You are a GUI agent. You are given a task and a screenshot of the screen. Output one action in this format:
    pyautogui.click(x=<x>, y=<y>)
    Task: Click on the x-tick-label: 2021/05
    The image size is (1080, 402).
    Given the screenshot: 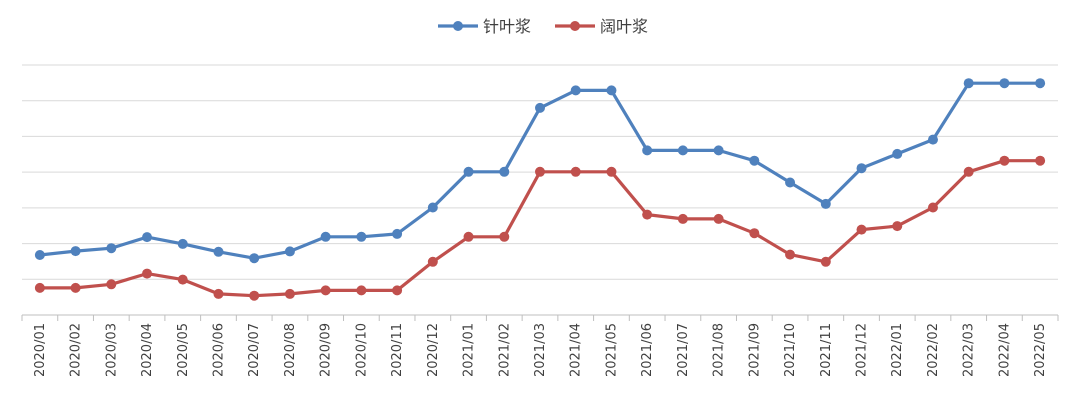 What is the action you would take?
    pyautogui.click(x=611, y=350)
    